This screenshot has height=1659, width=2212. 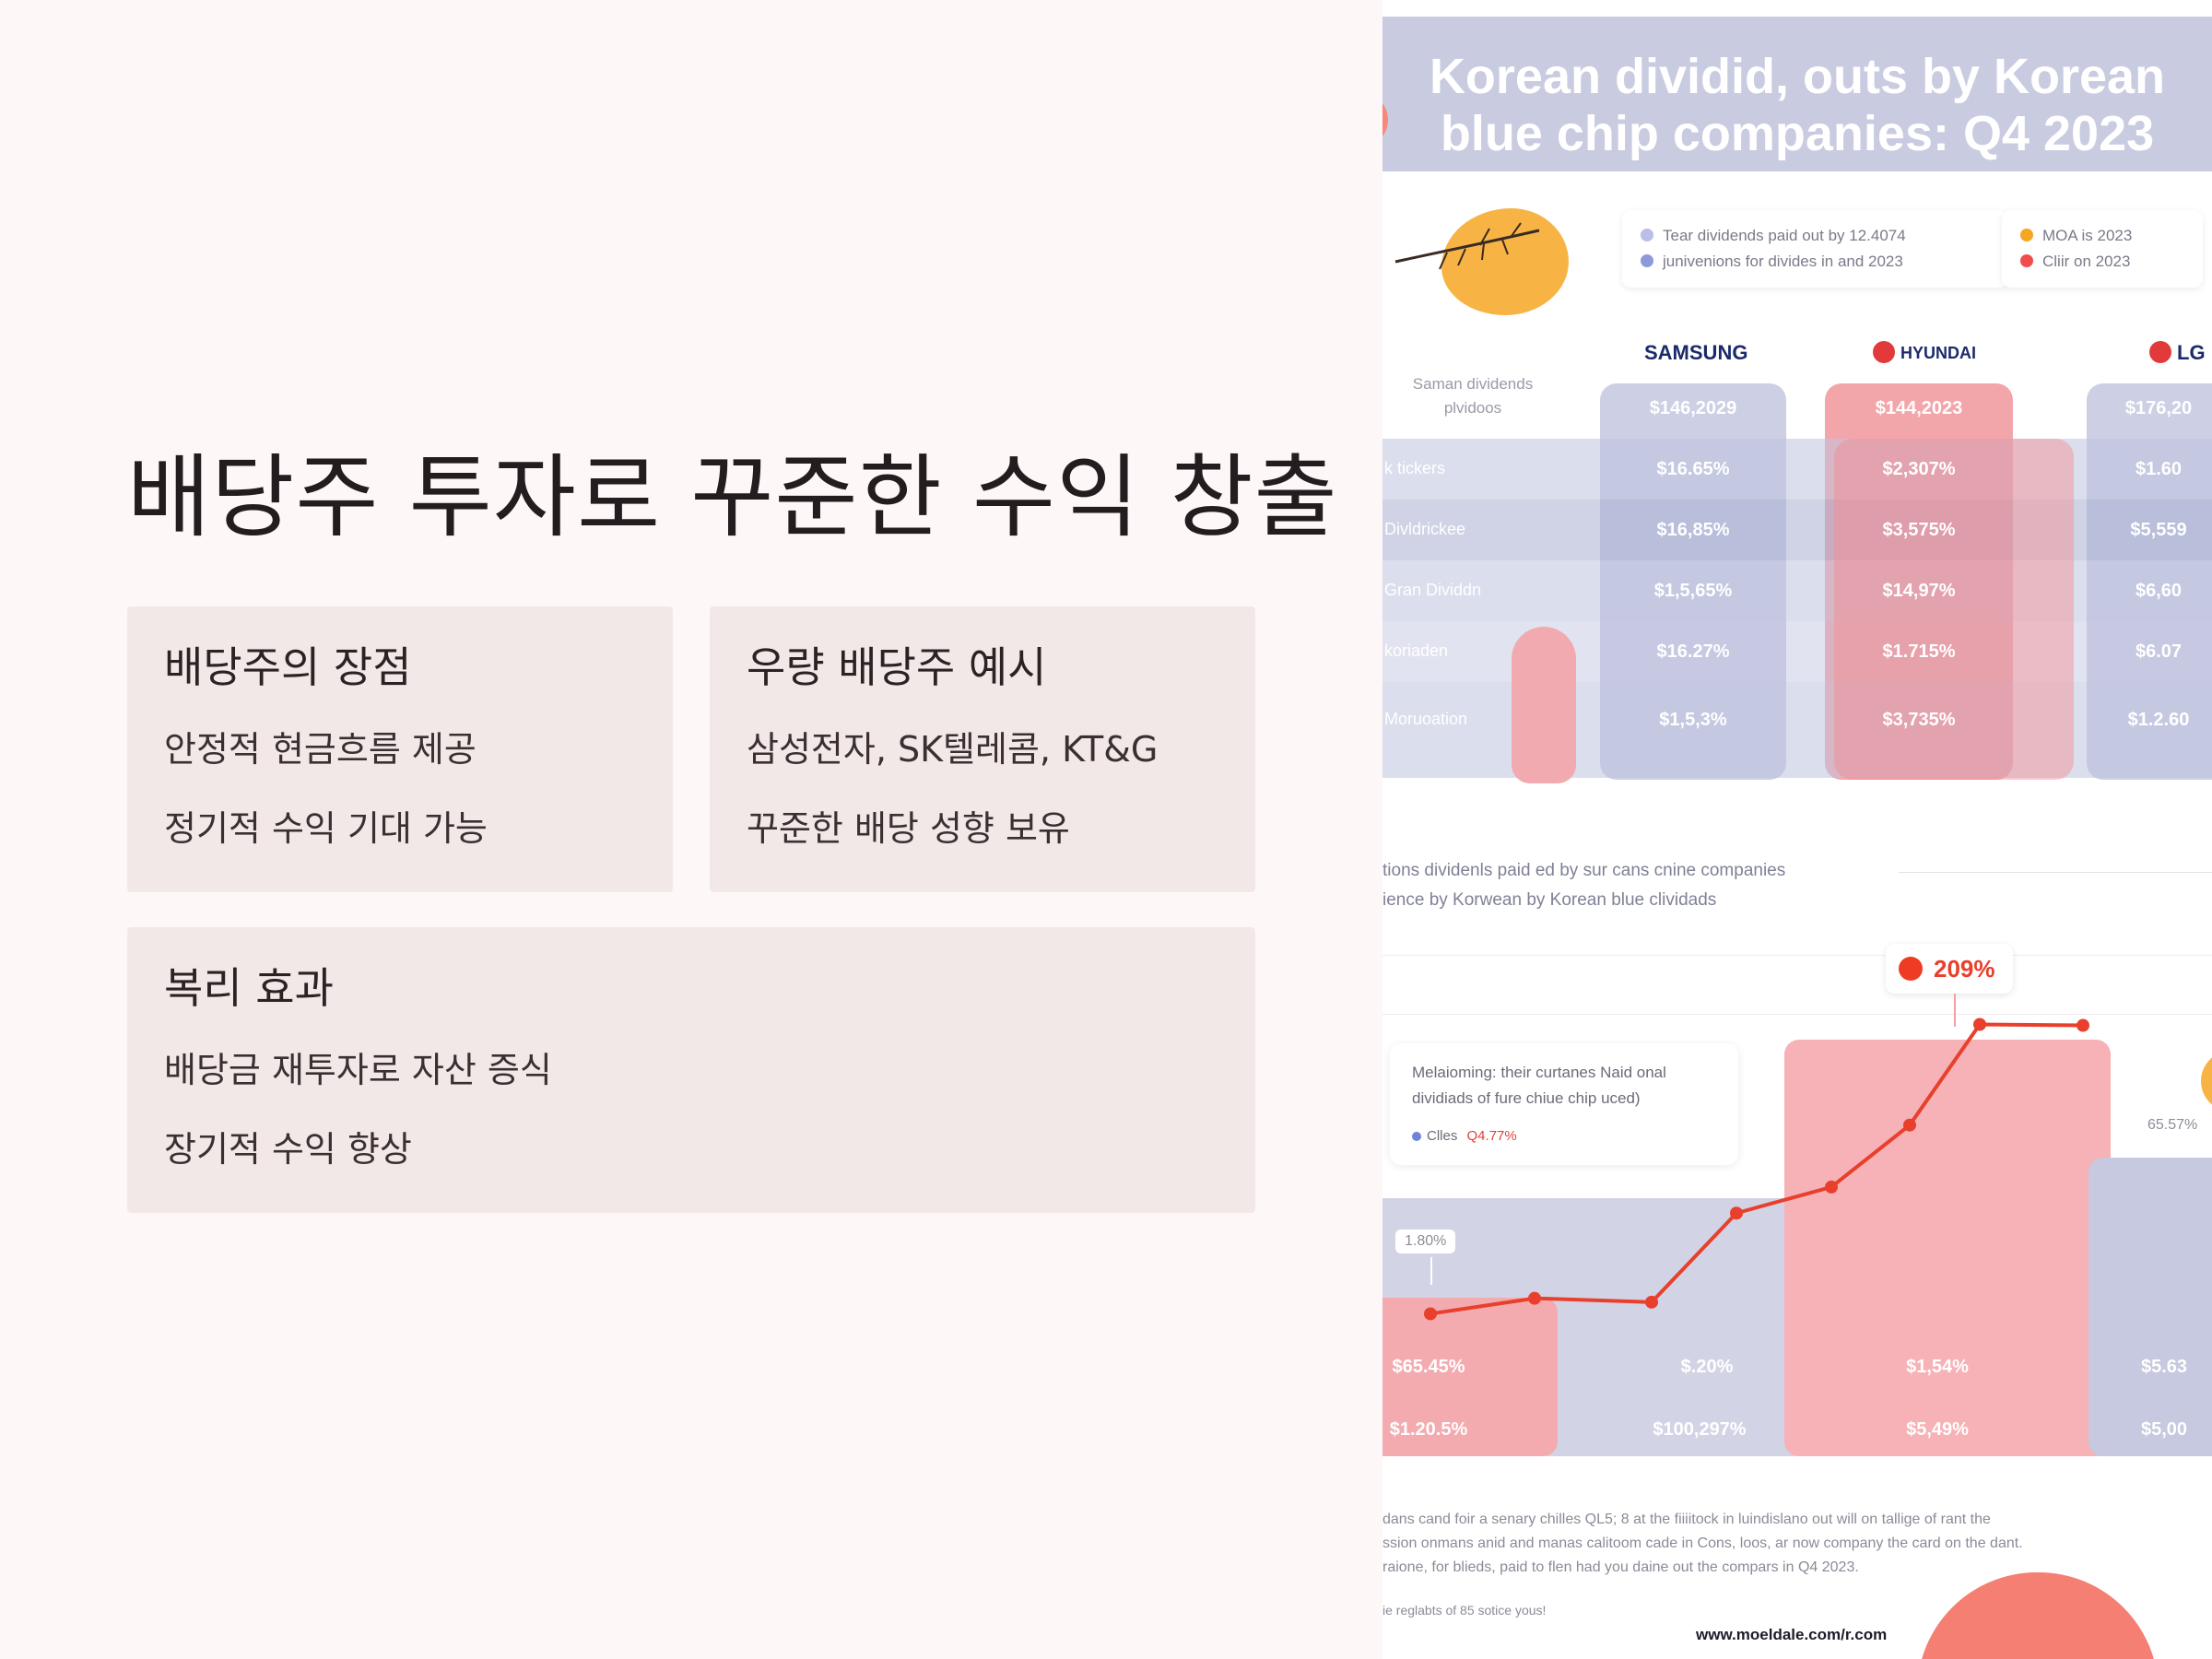 What do you see at coordinates (288, 1149) in the screenshot?
I see `card-line: 장기적 수익 향상` at bounding box center [288, 1149].